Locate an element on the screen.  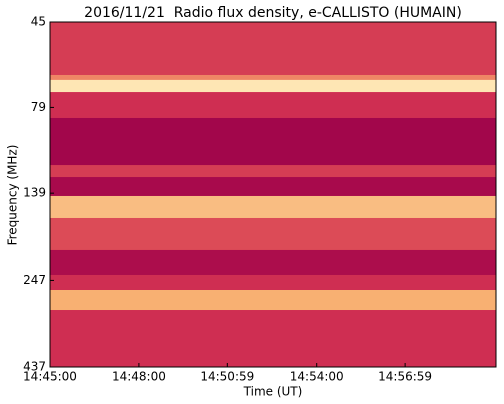
x-tick-label: 14:54:00 is located at coordinates (317, 377).